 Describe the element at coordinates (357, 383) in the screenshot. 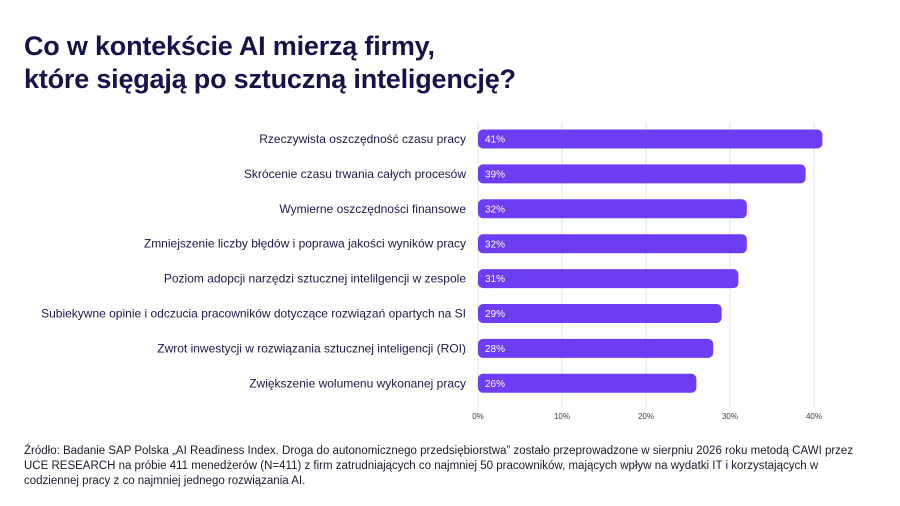

I see `category-label: Zwiększenie wolumenu wykonanej pracy` at that location.